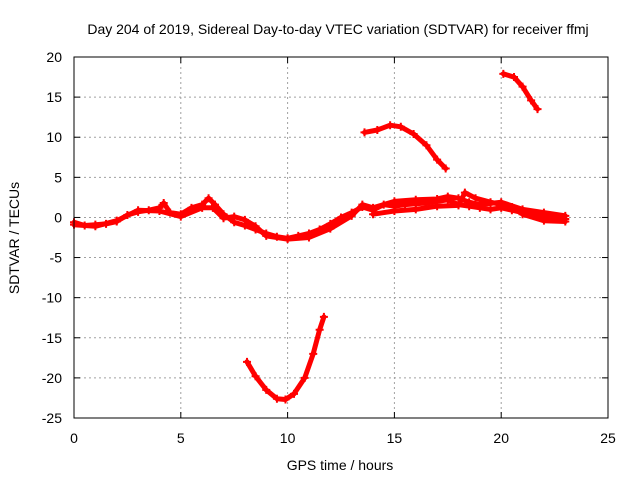 Image resolution: width=640 pixels, height=480 pixels. What do you see at coordinates (54, 57) in the screenshot?
I see `y-tick-label: 20` at bounding box center [54, 57].